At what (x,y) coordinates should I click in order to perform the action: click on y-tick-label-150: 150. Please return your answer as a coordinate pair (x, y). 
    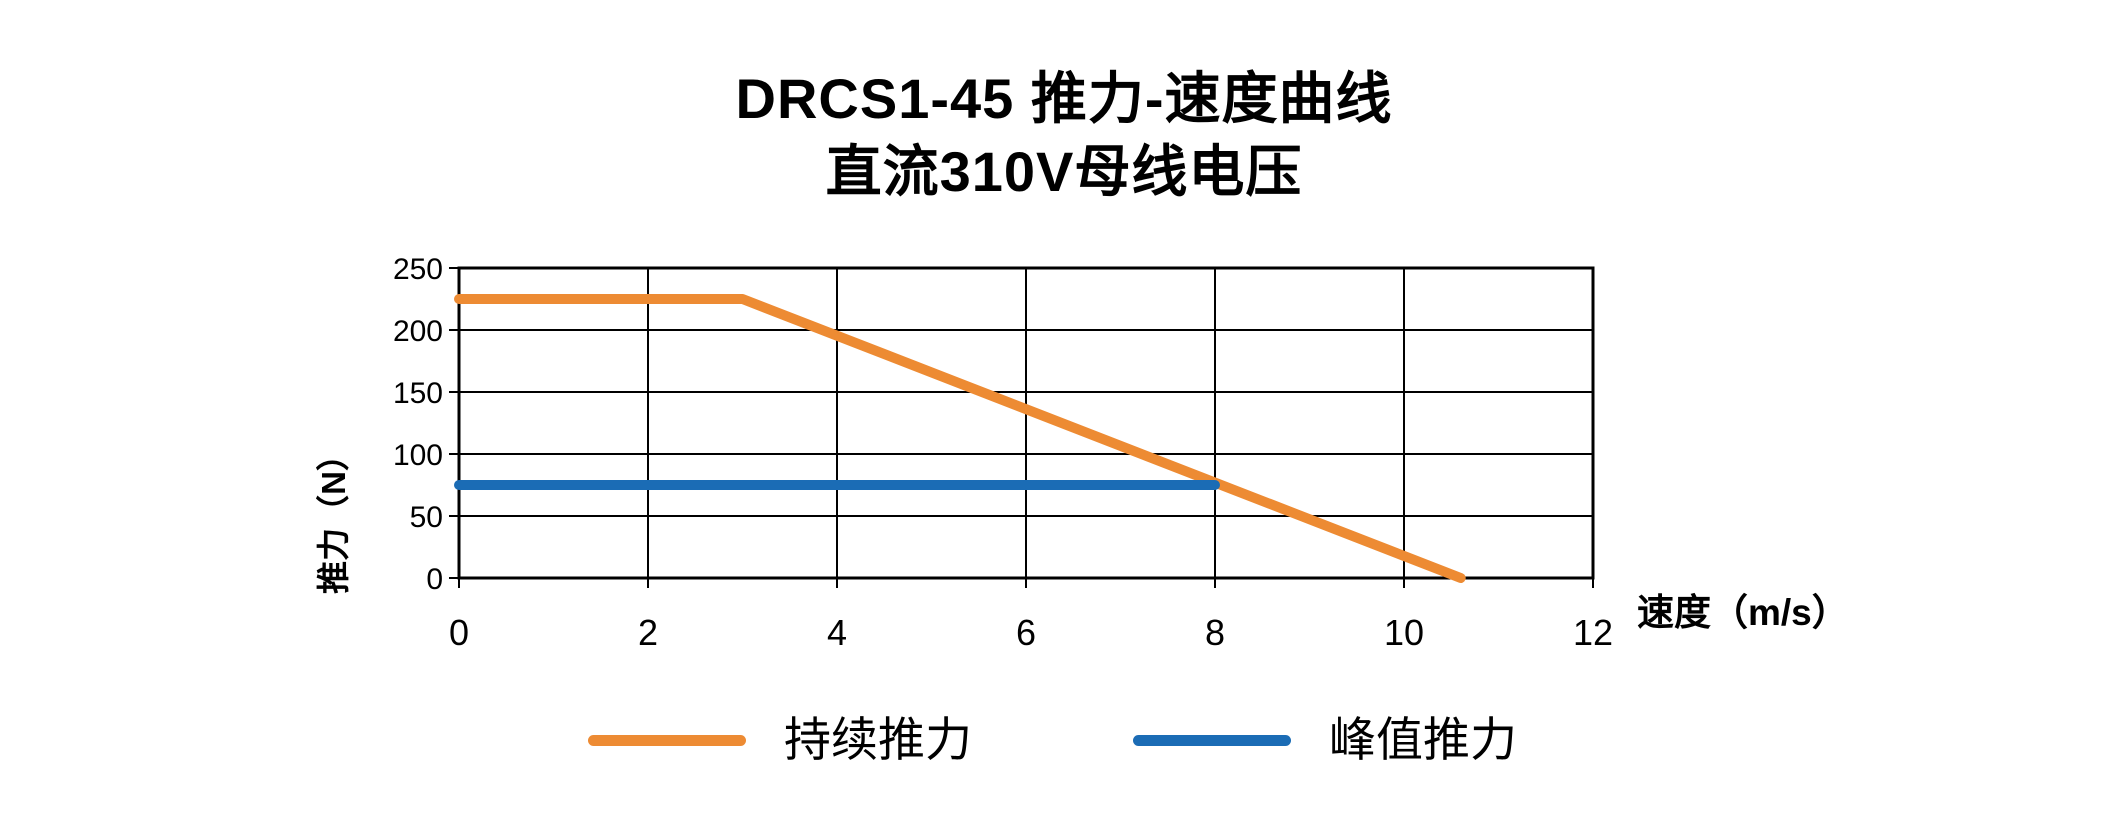
    Looking at the image, I should click on (418, 393).